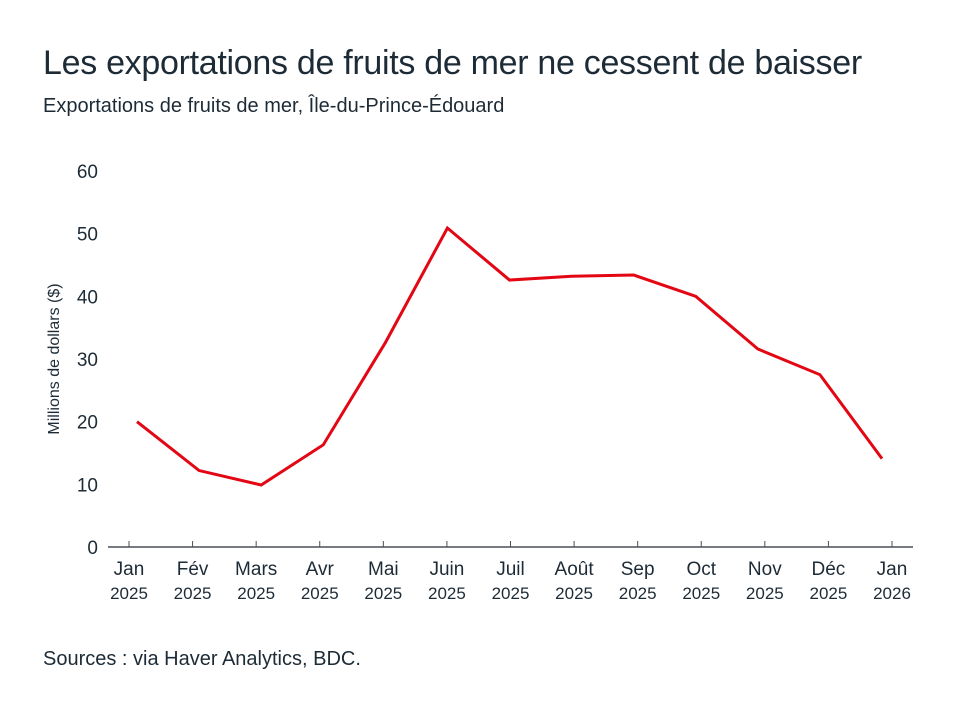 The width and height of the screenshot is (960, 720). I want to click on y-tick-label: 60, so click(87, 172).